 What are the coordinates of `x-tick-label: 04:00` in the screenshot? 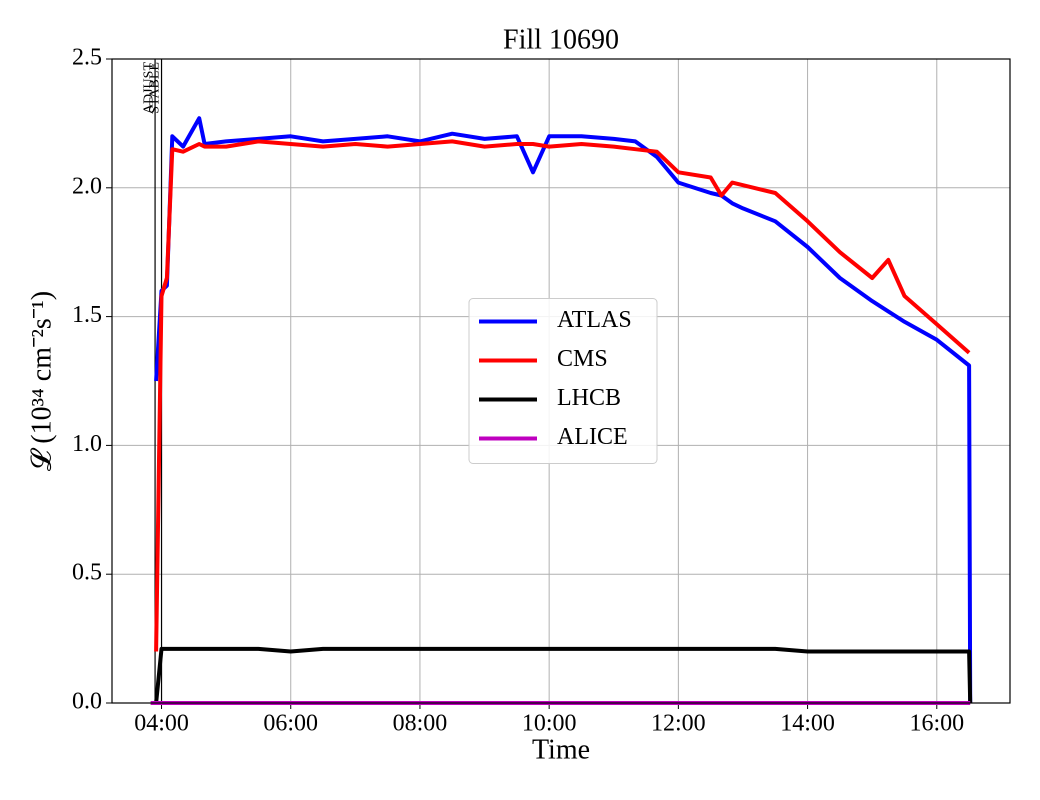 It's located at (161, 724).